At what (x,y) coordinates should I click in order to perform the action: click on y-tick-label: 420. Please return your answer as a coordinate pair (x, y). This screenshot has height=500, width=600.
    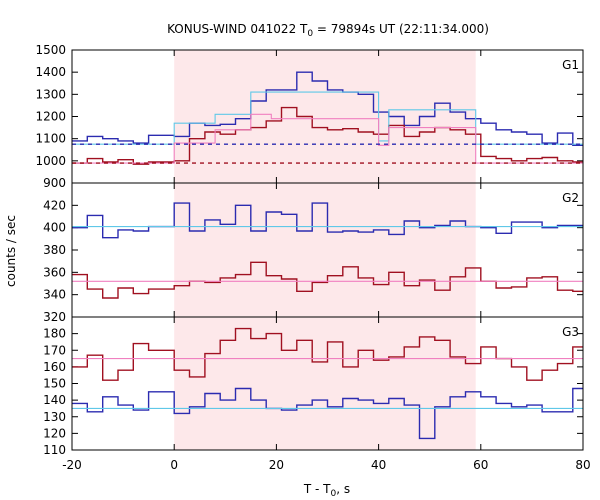
    Looking at the image, I should click on (54, 205).